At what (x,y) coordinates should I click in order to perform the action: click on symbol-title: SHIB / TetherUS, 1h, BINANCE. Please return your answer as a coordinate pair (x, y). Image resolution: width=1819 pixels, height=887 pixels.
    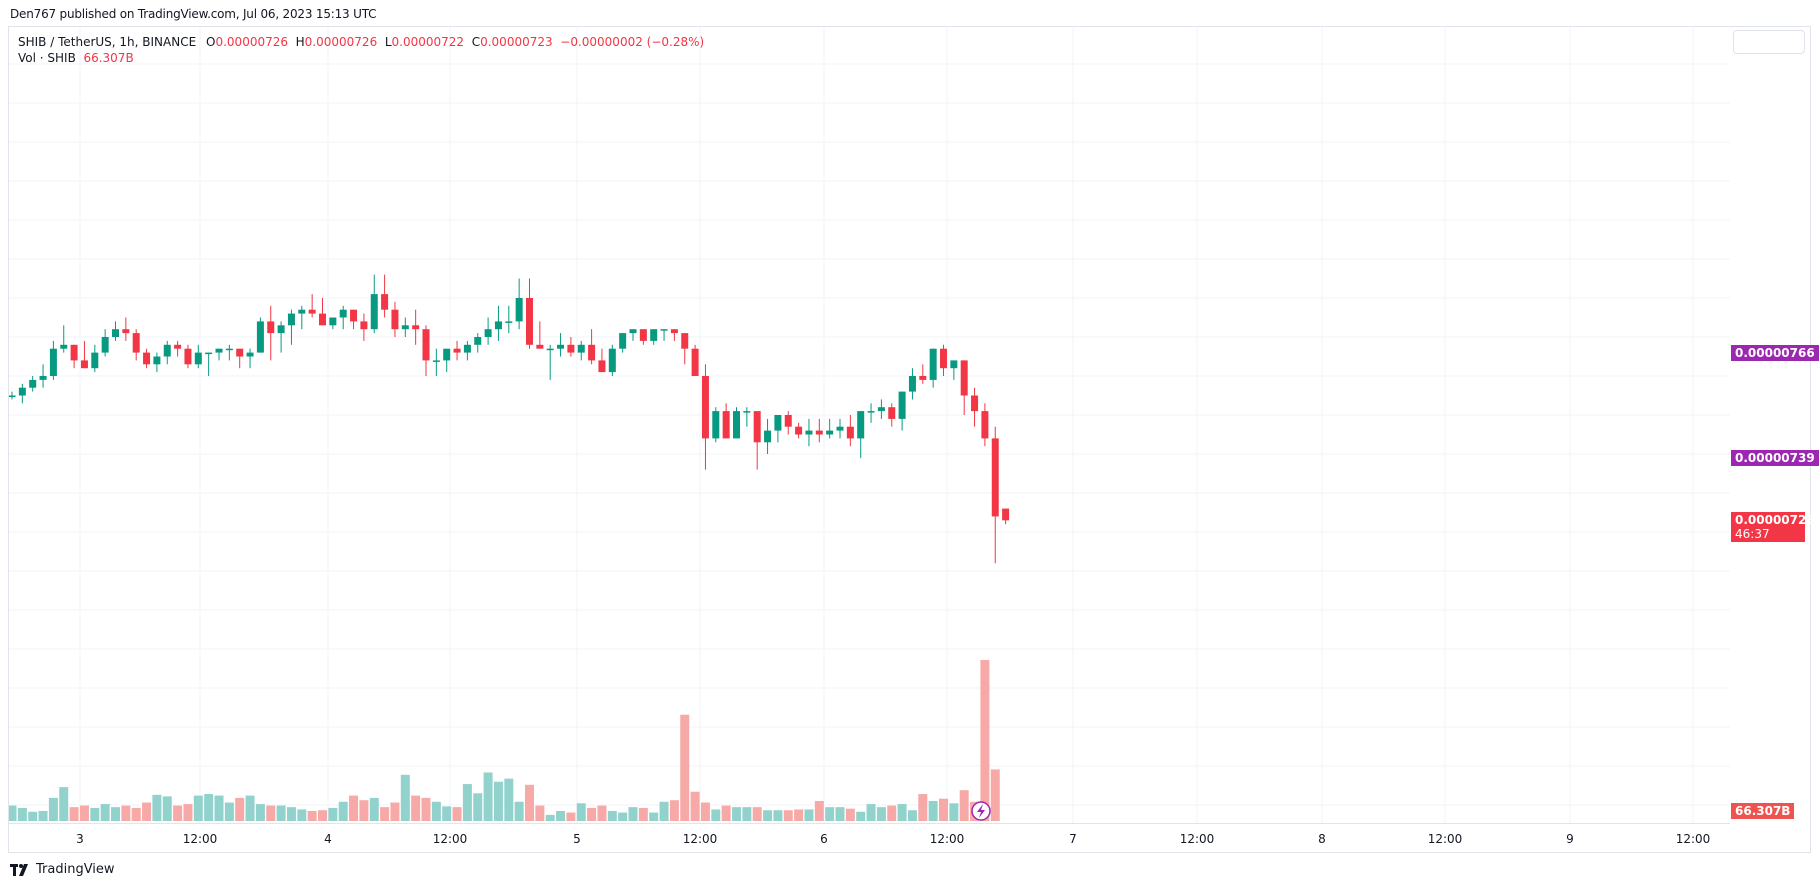
    Looking at the image, I should click on (107, 42).